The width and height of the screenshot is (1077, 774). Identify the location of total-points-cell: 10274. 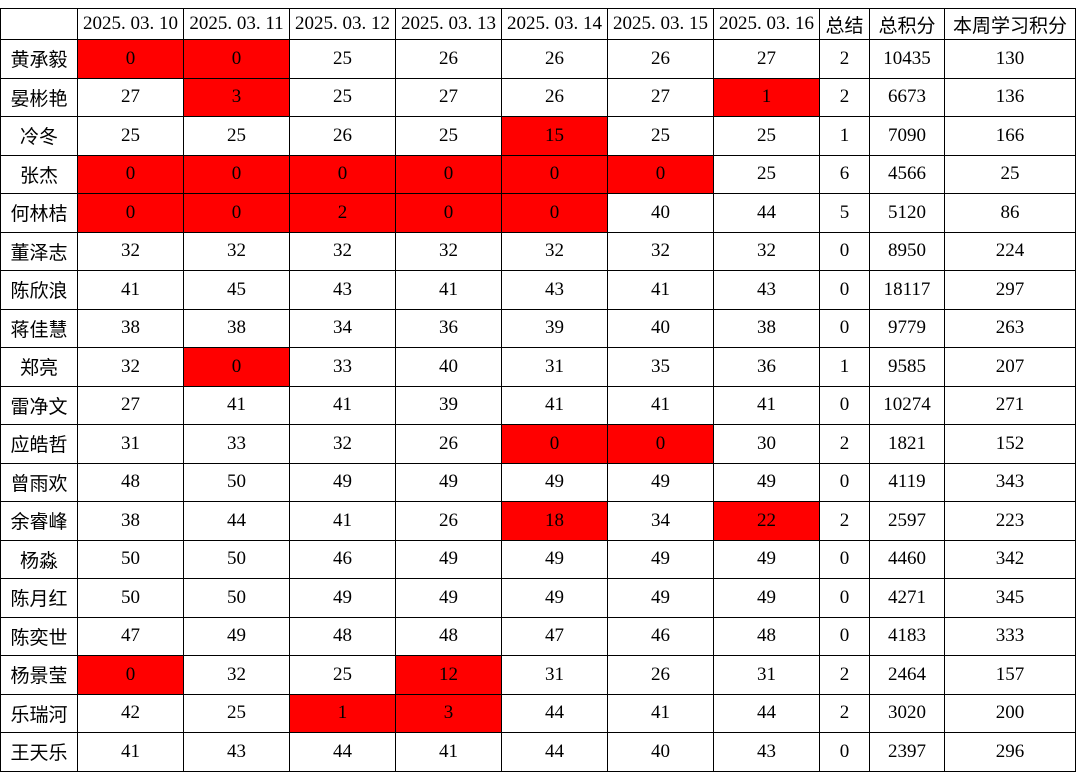
(907, 405).